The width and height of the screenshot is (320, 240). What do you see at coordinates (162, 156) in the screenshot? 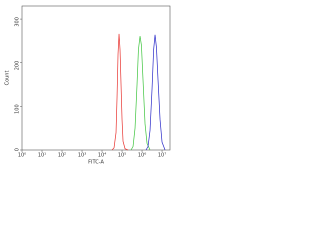
I see `x-tick-label: 10⁷` at bounding box center [162, 156].